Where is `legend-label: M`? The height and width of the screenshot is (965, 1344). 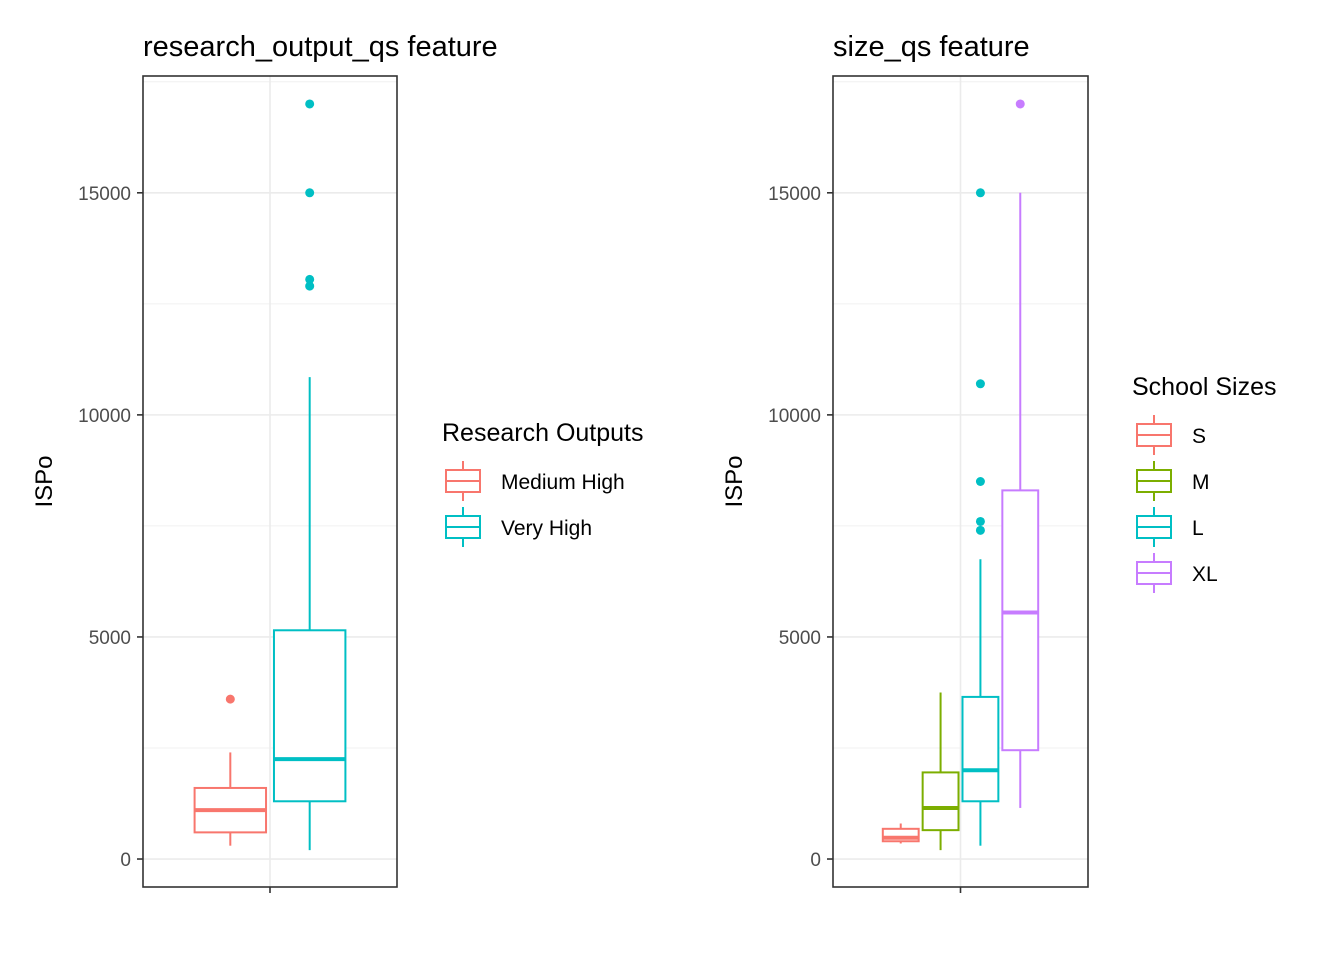
legend-label: M is located at coordinates (1201, 482).